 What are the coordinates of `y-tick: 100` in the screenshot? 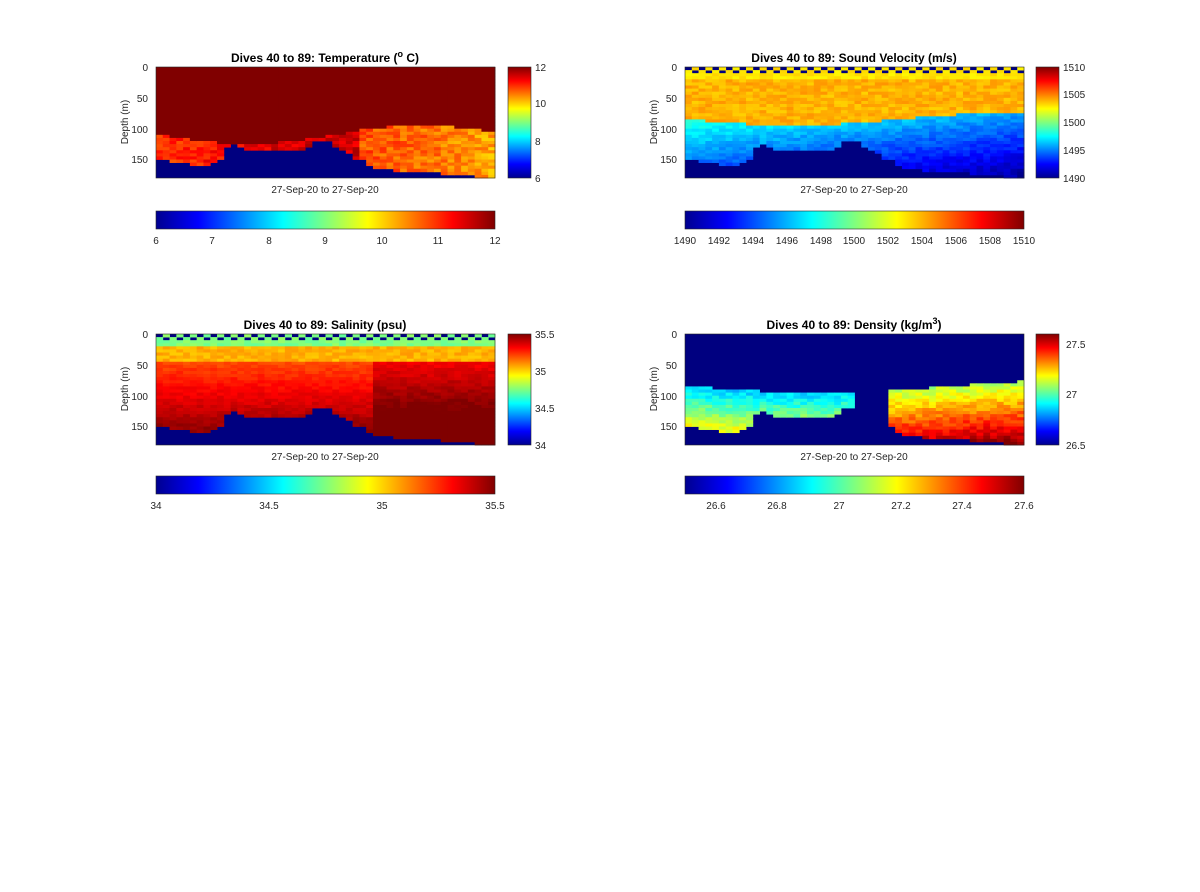 It's located at (139, 397).